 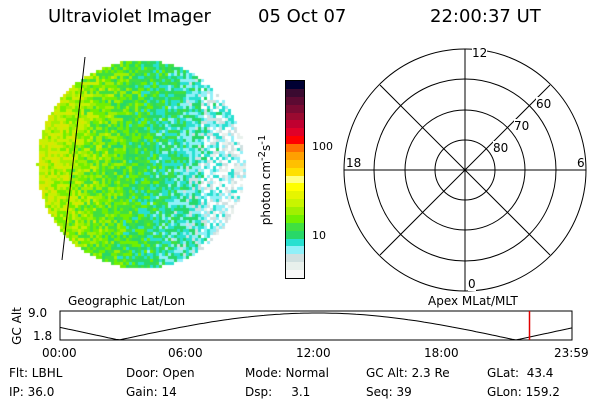 I want to click on x-tick-1200: 12:00, so click(x=313, y=353).